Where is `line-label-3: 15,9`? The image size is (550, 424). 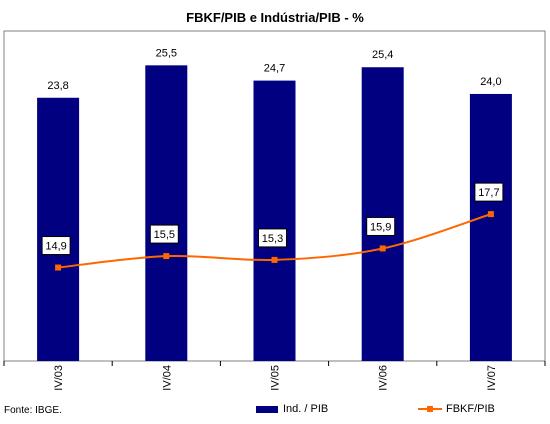 line-label-3: 15,9 is located at coordinates (380, 227).